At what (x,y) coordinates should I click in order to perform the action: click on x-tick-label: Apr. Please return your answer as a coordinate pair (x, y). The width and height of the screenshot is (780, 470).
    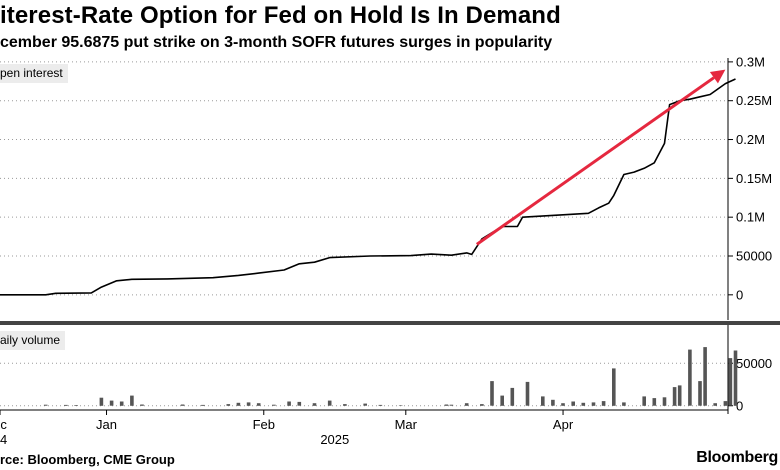
    Looking at the image, I should click on (563, 424).